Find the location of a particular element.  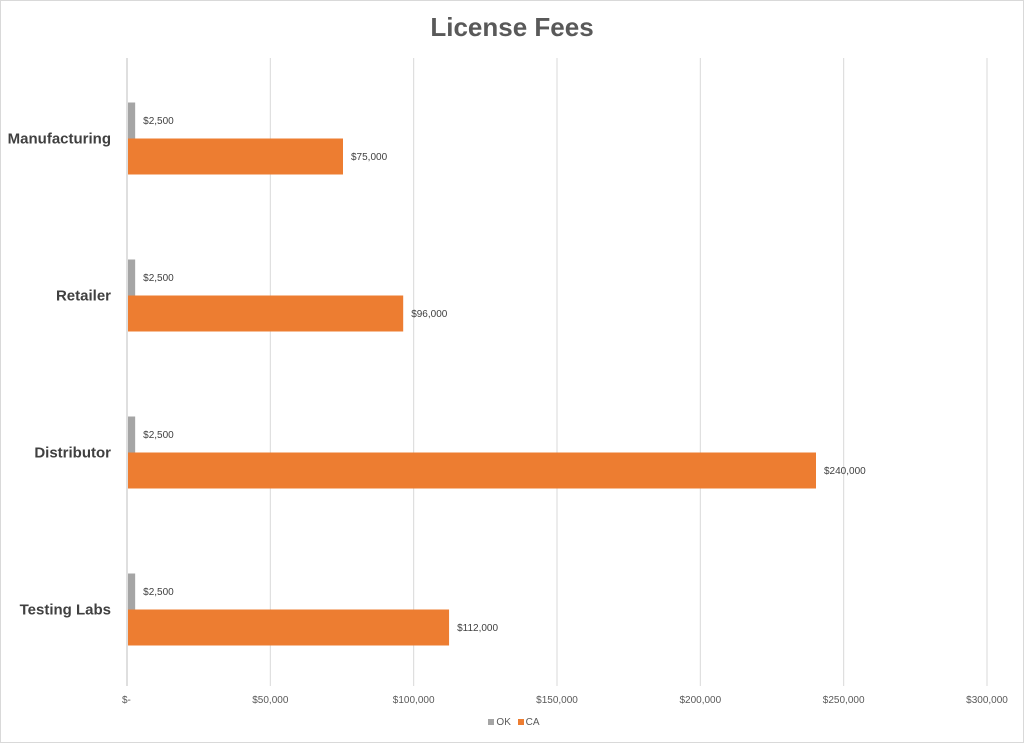

data-label-ca: $240,000 is located at coordinates (845, 471).